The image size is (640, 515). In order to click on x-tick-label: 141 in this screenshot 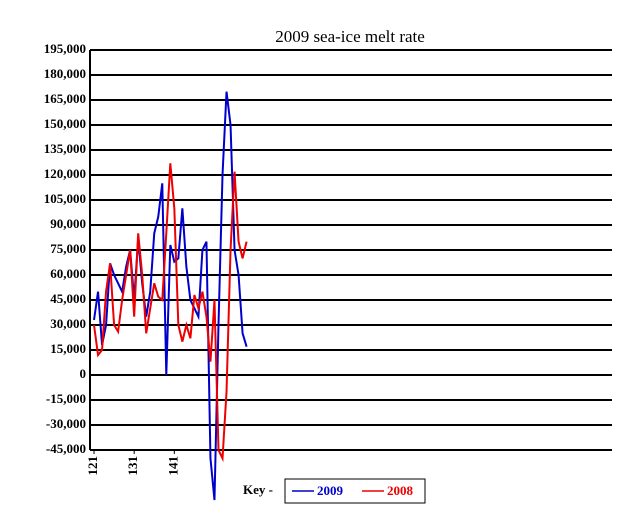, I will do `click(172, 466)`.